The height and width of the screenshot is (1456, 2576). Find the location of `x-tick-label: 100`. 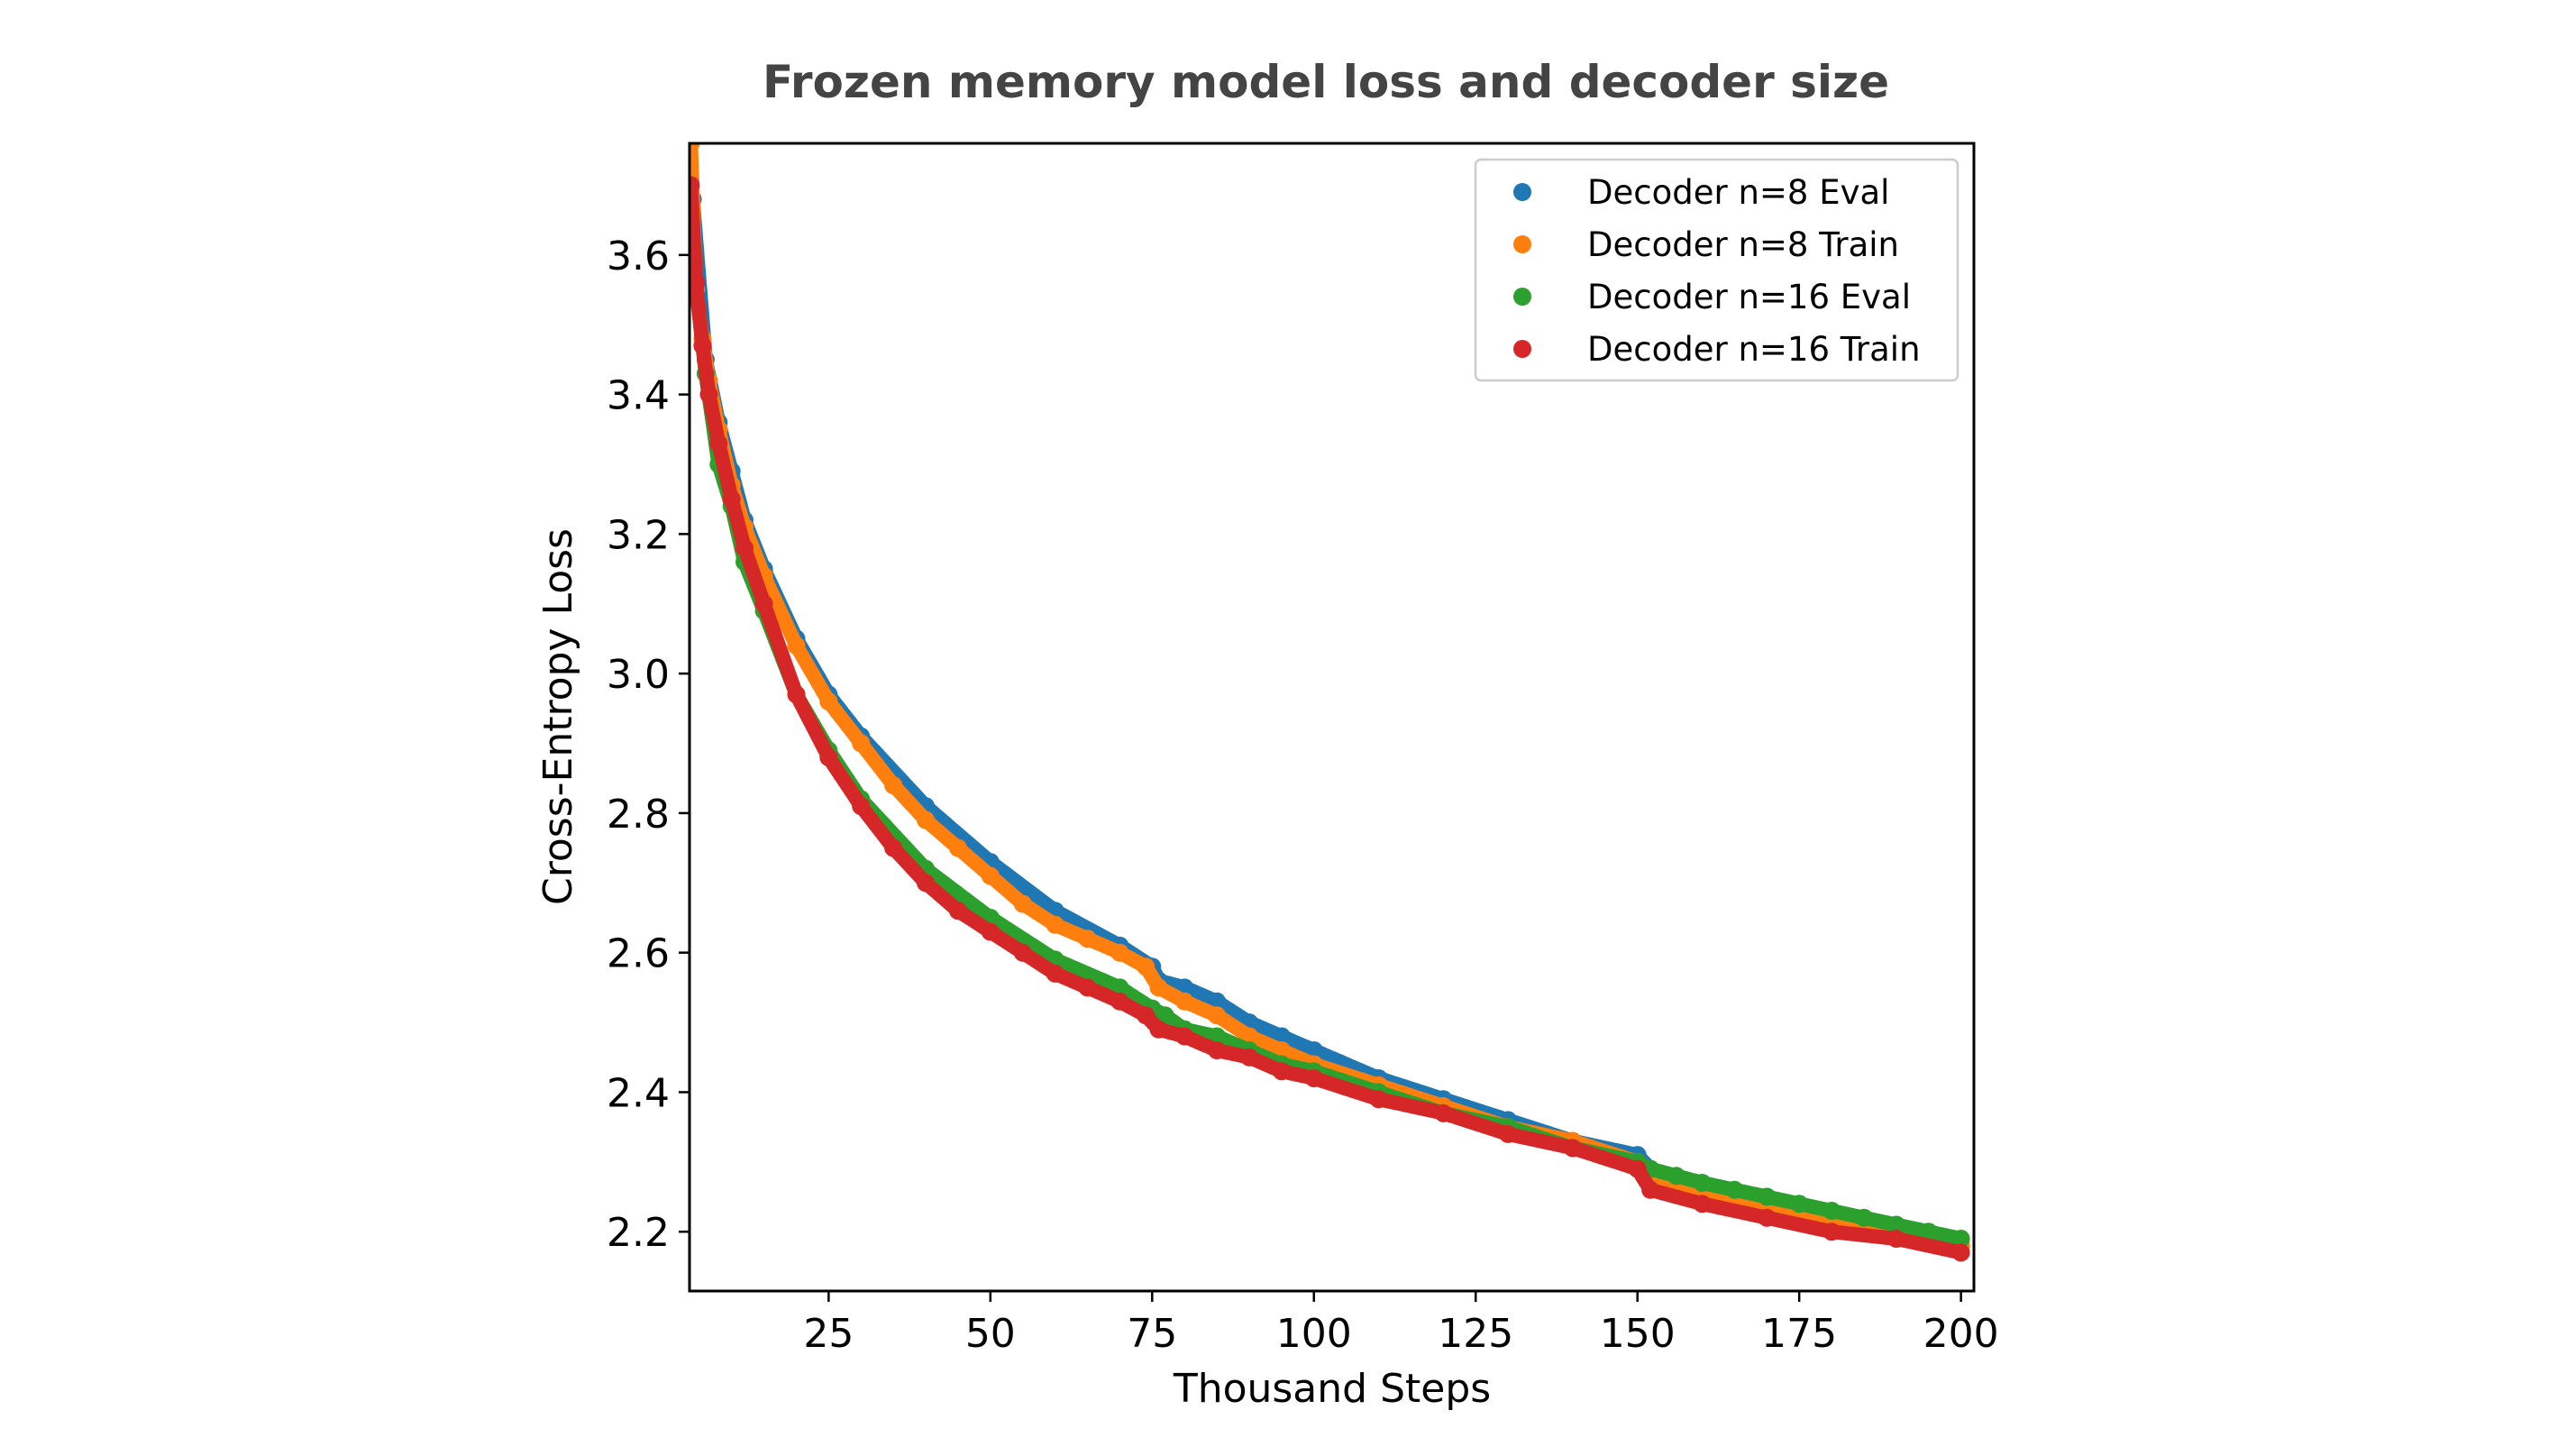

x-tick-label: 100 is located at coordinates (1314, 1334).